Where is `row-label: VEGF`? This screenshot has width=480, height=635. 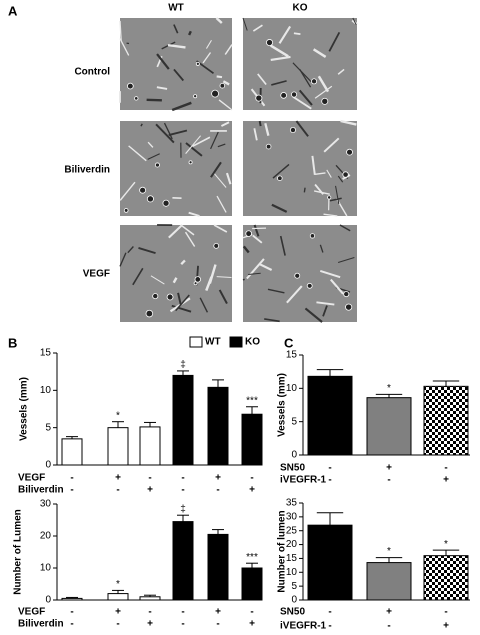
row-label: VEGF is located at coordinates (96, 274).